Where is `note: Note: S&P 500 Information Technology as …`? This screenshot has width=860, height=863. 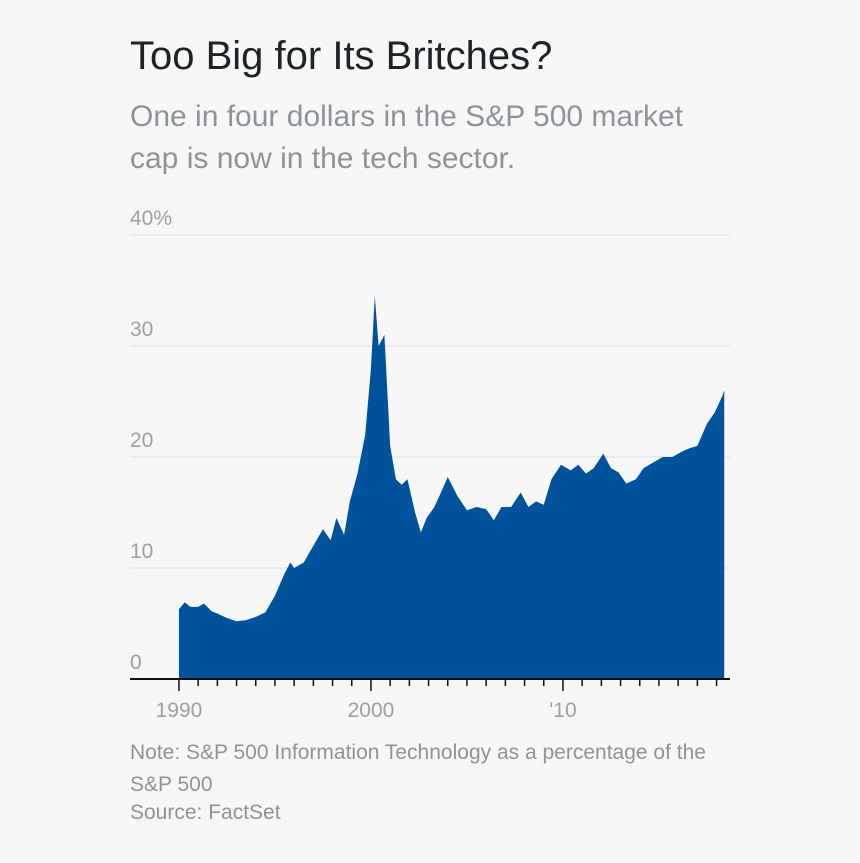 note: Note: S&P 500 Information Technology as … is located at coordinates (418, 768).